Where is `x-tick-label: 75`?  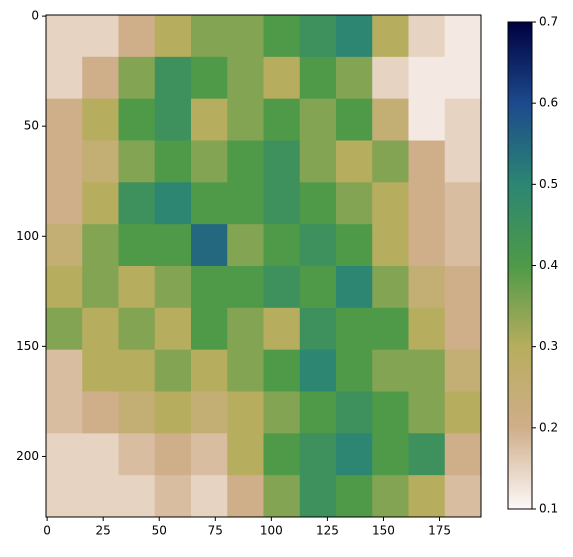 x-tick-label: 75 is located at coordinates (215, 531).